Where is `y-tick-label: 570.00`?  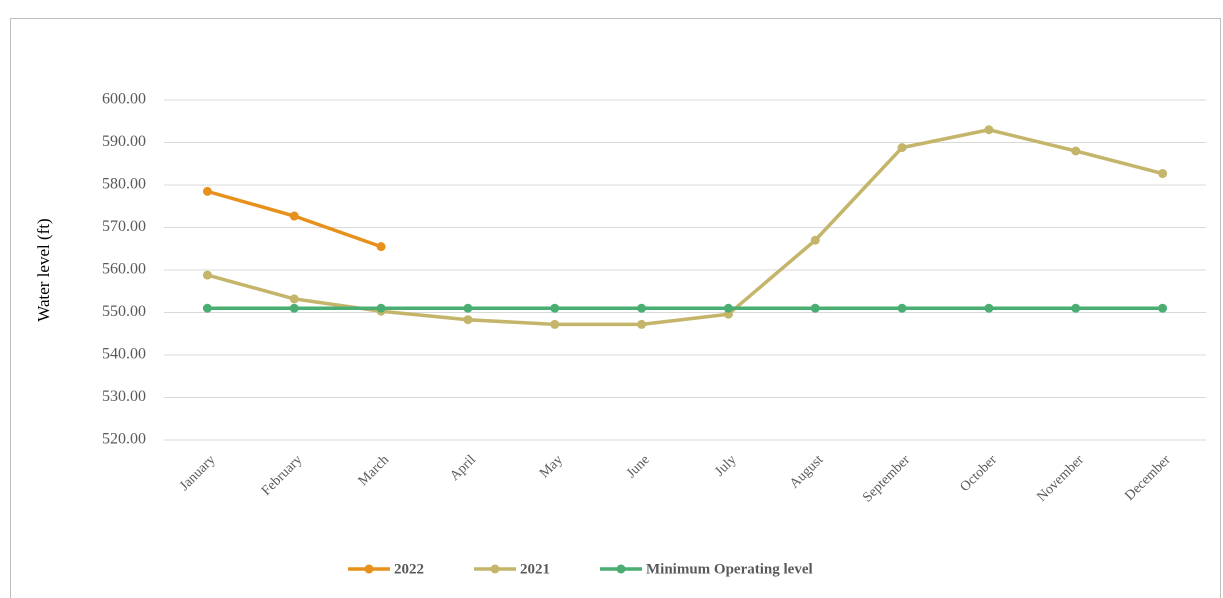 y-tick-label: 570.00 is located at coordinates (124, 226).